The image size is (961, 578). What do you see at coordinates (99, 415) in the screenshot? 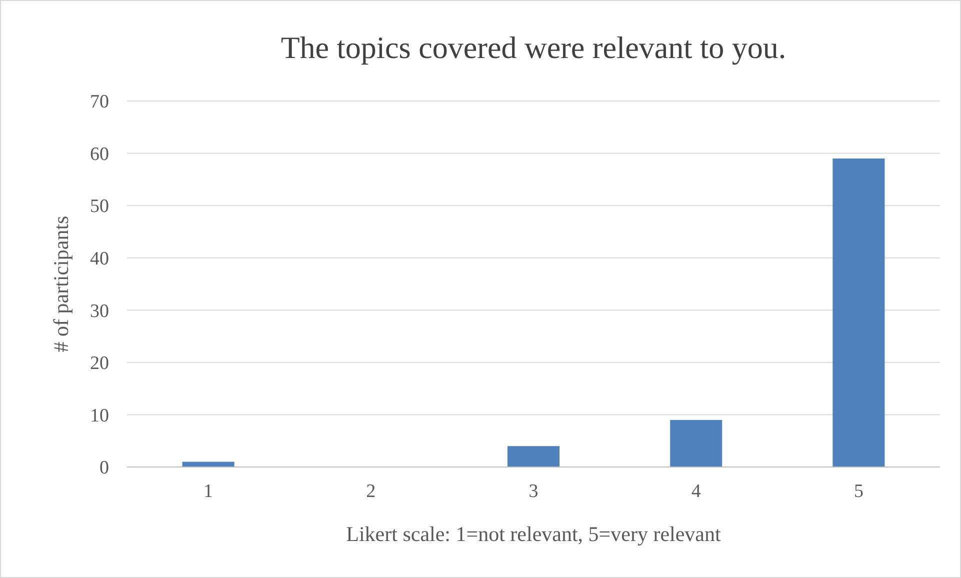
I see `y-tick-label: 10` at bounding box center [99, 415].